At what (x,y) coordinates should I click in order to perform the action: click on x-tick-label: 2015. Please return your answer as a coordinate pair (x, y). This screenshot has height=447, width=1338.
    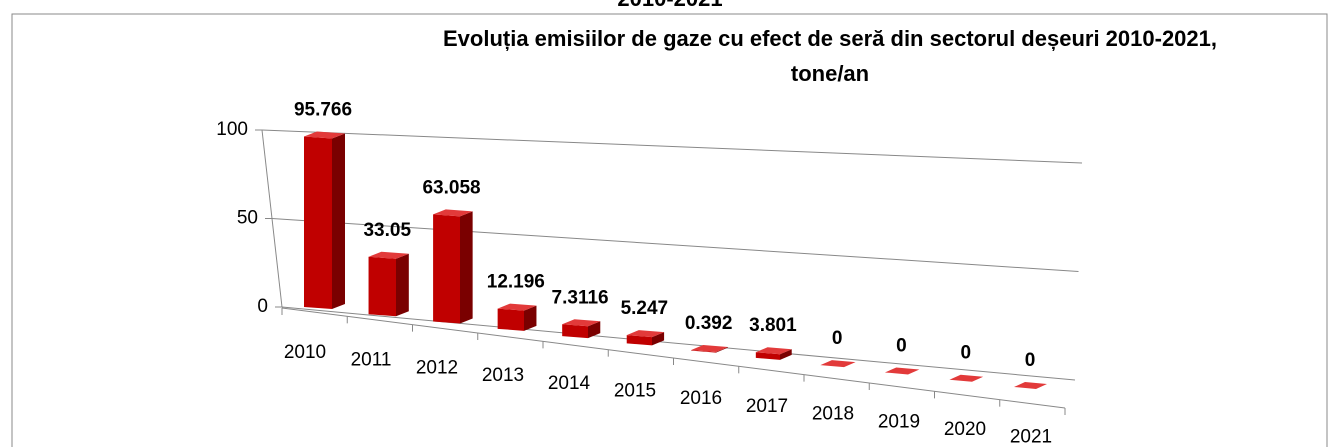
    Looking at the image, I should click on (635, 391).